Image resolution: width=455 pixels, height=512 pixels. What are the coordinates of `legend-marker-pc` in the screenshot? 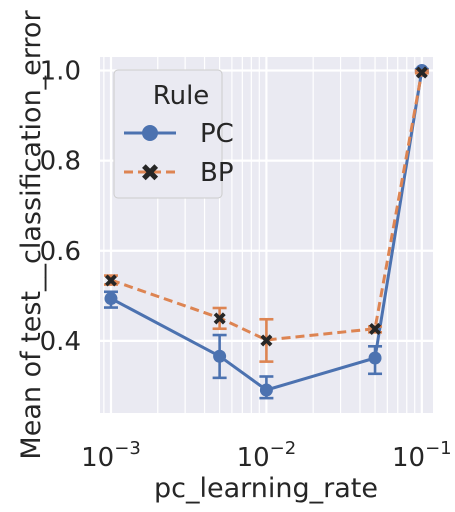 It's located at (150, 133).